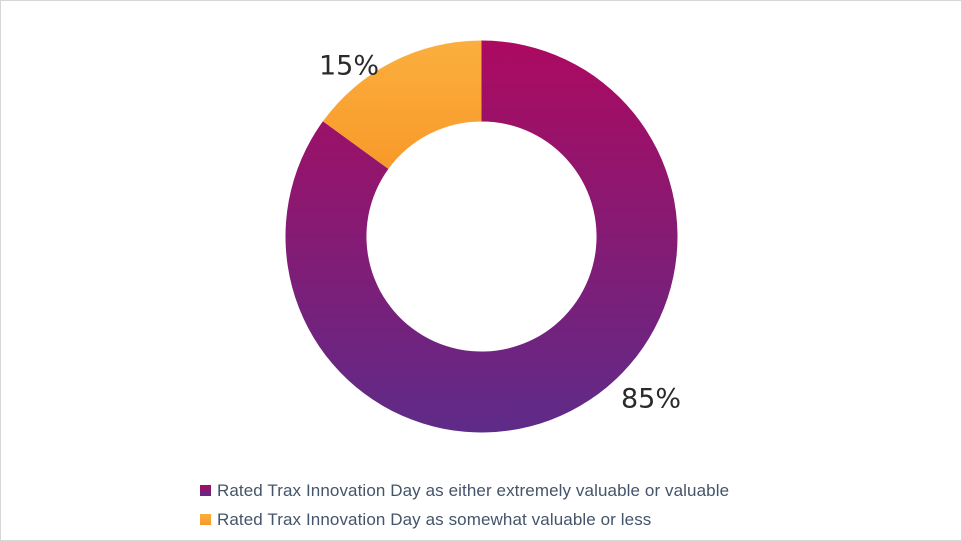 This screenshot has width=962, height=541. Describe the element at coordinates (349, 66) in the screenshot. I see `data-label-15: 15%` at that location.